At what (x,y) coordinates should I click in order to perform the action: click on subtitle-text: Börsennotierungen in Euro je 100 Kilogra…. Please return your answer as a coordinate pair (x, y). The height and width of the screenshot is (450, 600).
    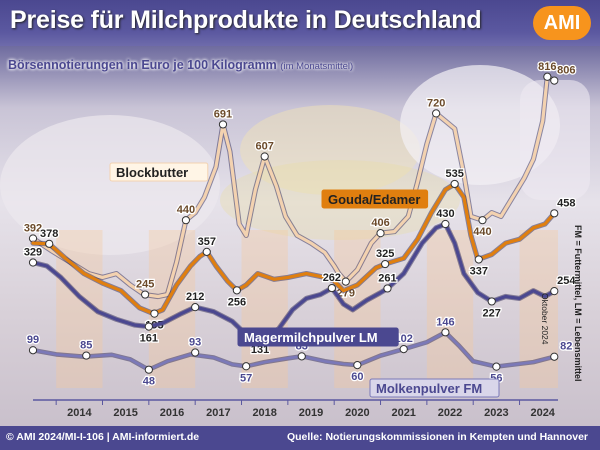
    Looking at the image, I should click on (142, 65).